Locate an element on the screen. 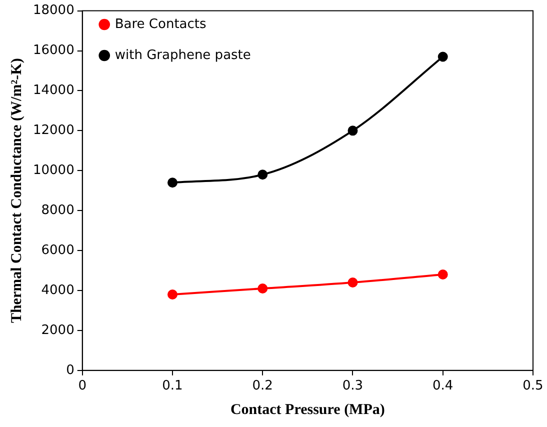  y-axis-title: Thermal Contact Conductance (W/m²-K) is located at coordinates (16, 191).